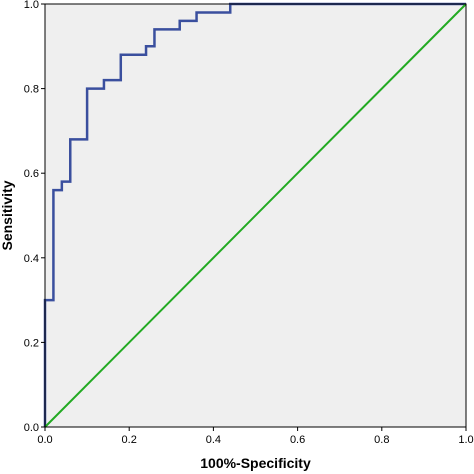 The height and width of the screenshot is (474, 474). I want to click on y-tick-label: 0.4, so click(31, 259).